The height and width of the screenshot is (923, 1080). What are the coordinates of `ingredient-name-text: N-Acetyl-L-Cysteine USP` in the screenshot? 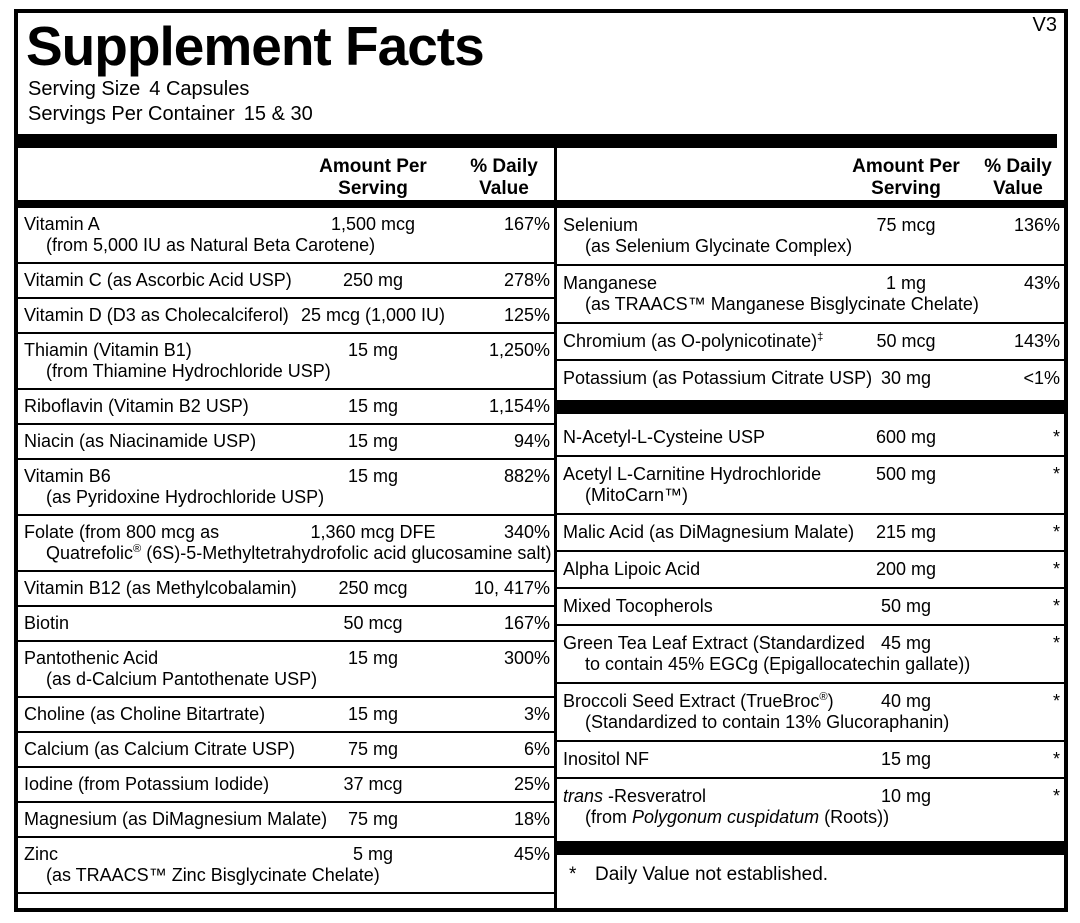 It's located at (664, 437).